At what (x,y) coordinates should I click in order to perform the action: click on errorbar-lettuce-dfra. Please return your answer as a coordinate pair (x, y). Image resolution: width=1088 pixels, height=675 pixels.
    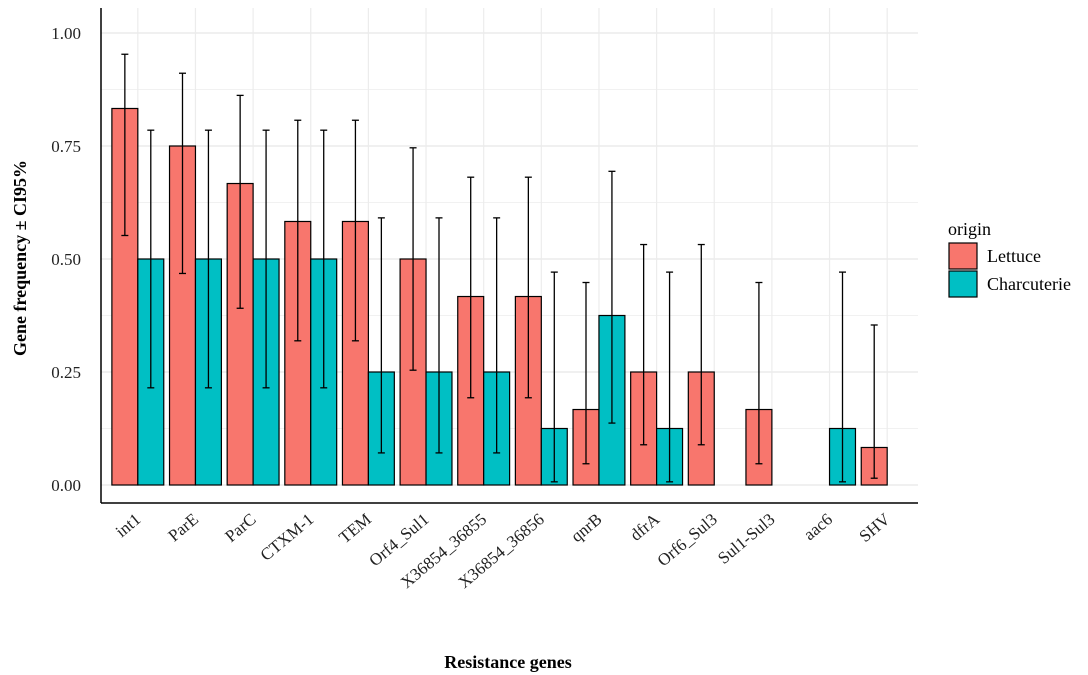
    Looking at the image, I should click on (644, 344).